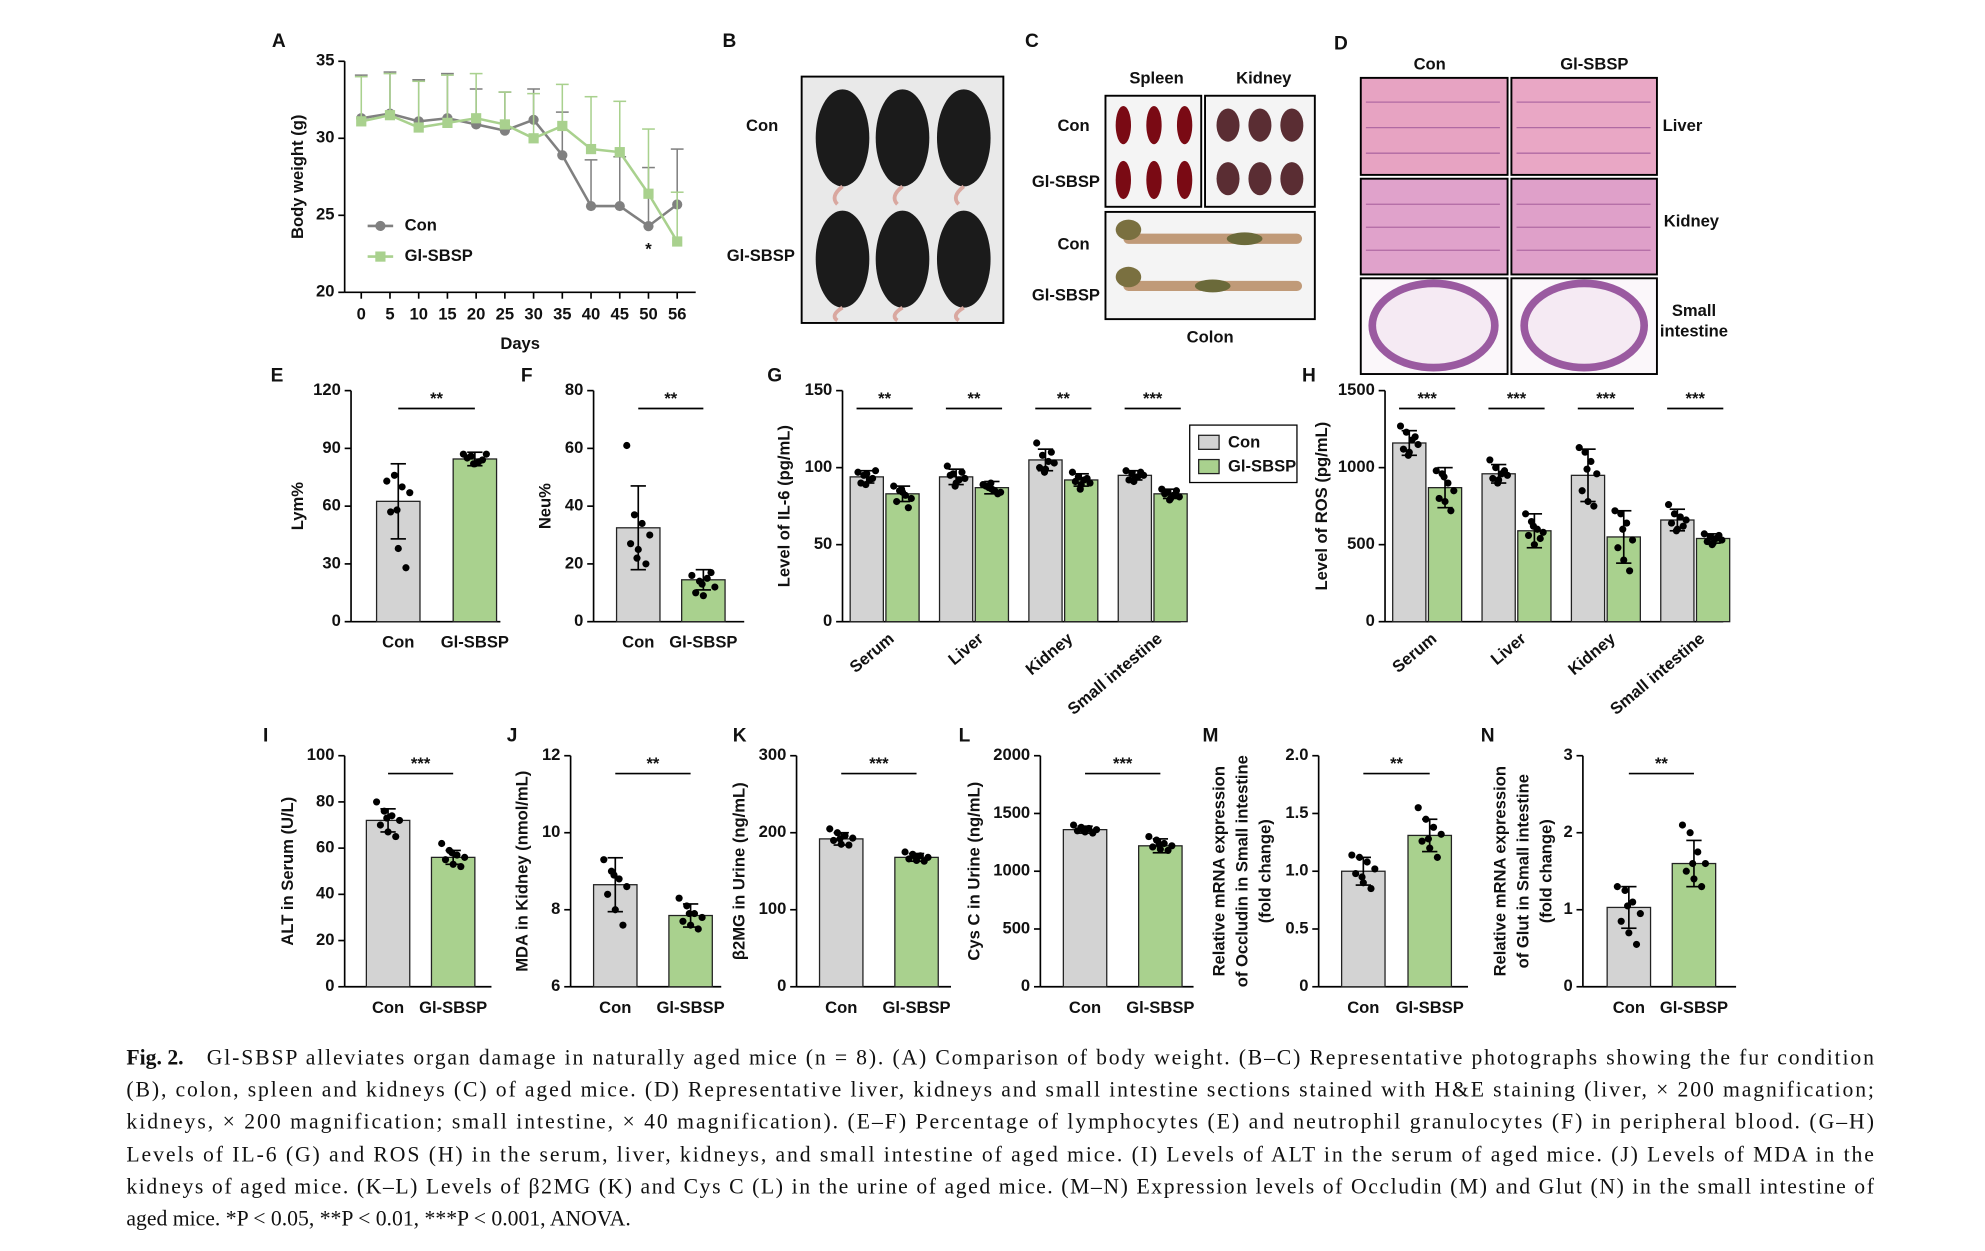 The height and width of the screenshot is (1251, 1985). What do you see at coordinates (325, 214) in the screenshot?
I see `y-tick-label: 25` at bounding box center [325, 214].